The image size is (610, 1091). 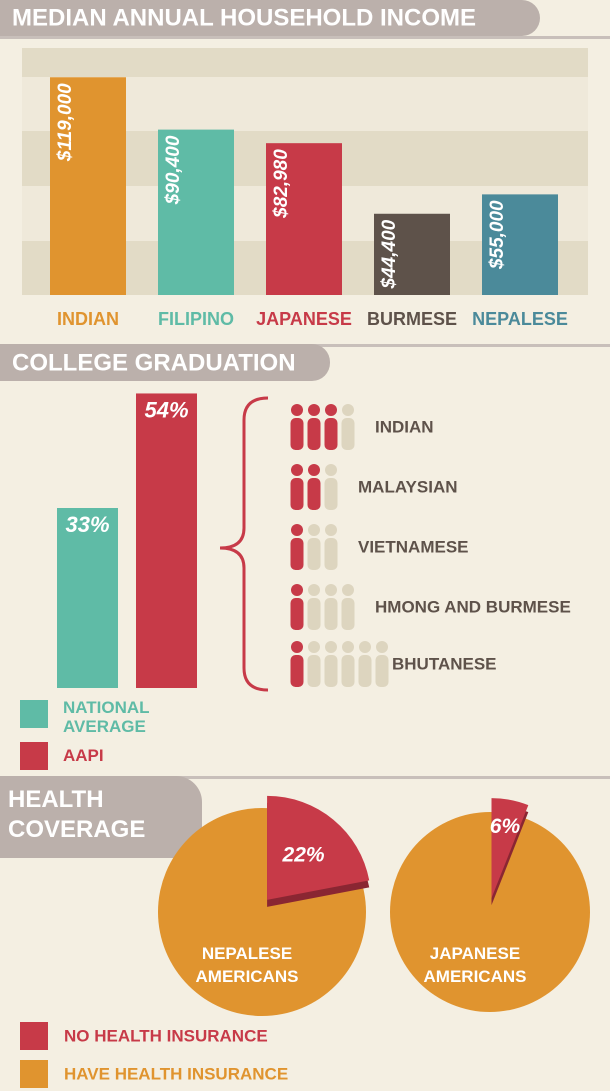 What do you see at coordinates (413, 546) in the screenshot?
I see `category-label: VIETNAMESE` at bounding box center [413, 546].